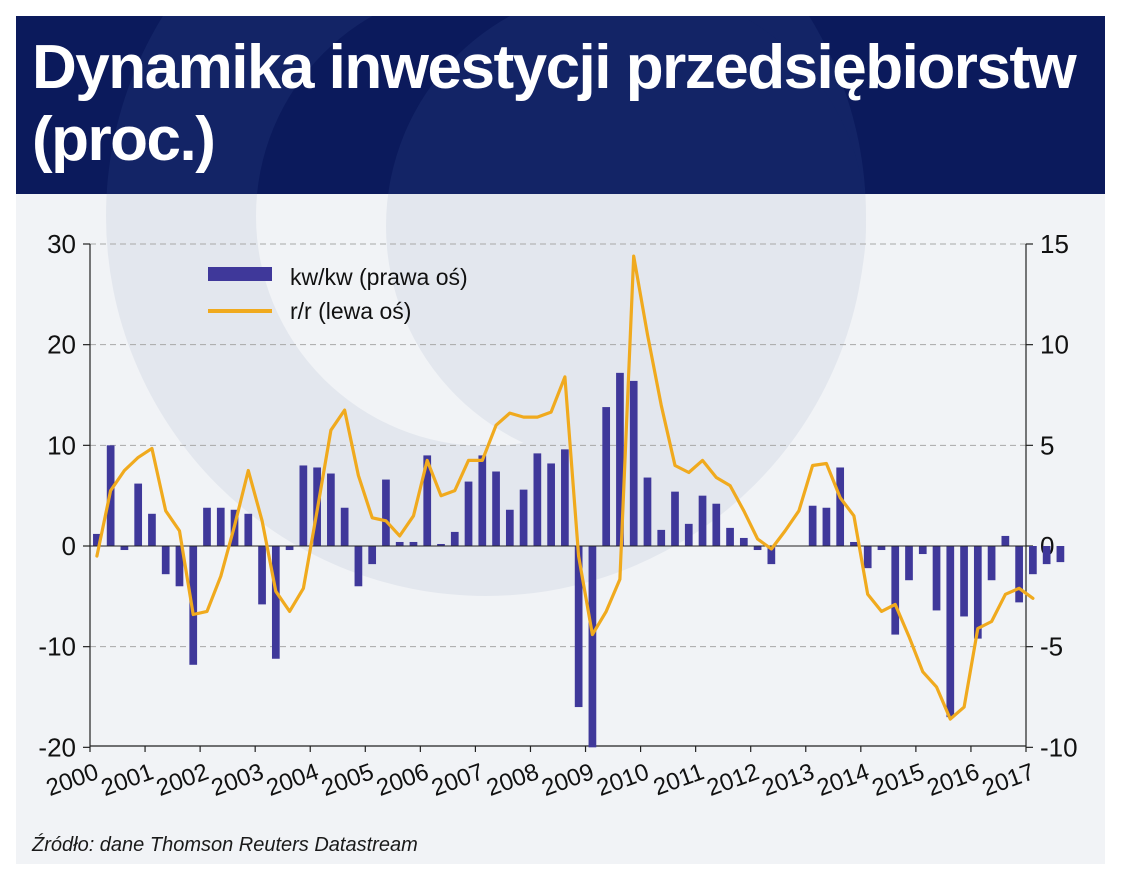 The image size is (1121, 881). I want to click on x-axis-tick-label: 2014, so click(842, 780).